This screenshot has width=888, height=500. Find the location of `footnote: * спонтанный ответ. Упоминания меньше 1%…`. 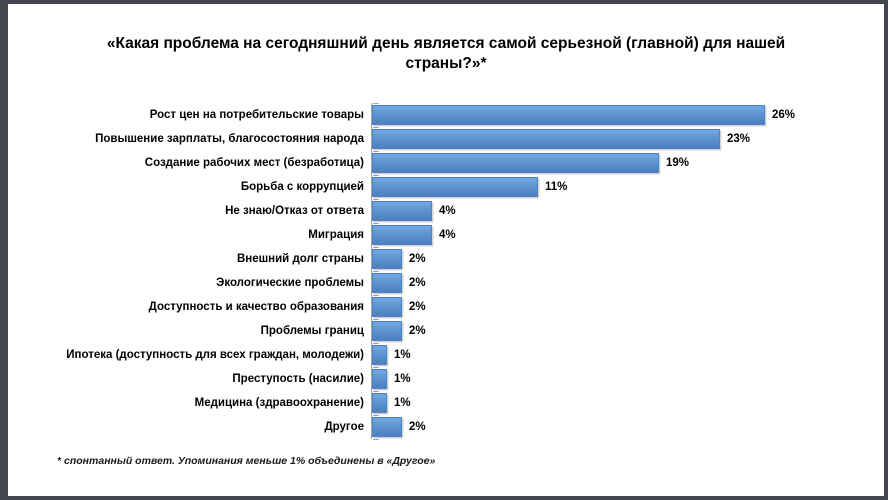

footnote: * спонтанный ответ. Упоминания меньше 1%… is located at coordinates (246, 461).